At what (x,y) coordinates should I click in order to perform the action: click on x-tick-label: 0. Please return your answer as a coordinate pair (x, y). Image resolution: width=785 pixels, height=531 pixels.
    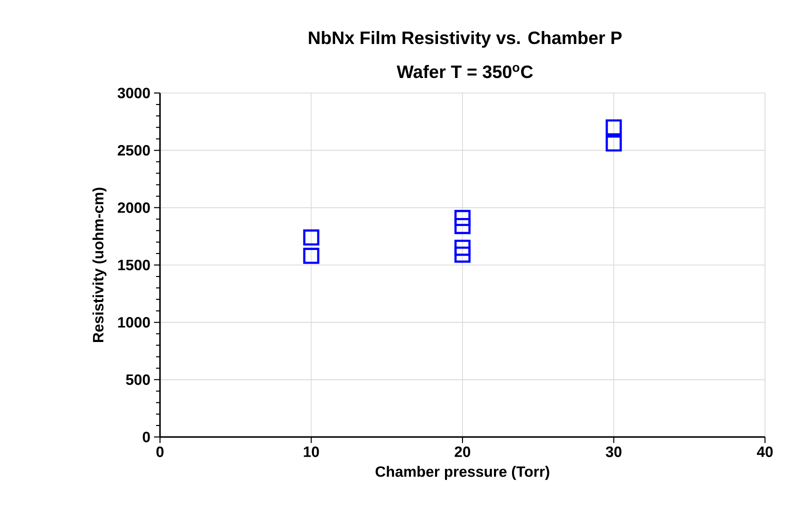
    Looking at the image, I should click on (160, 452).